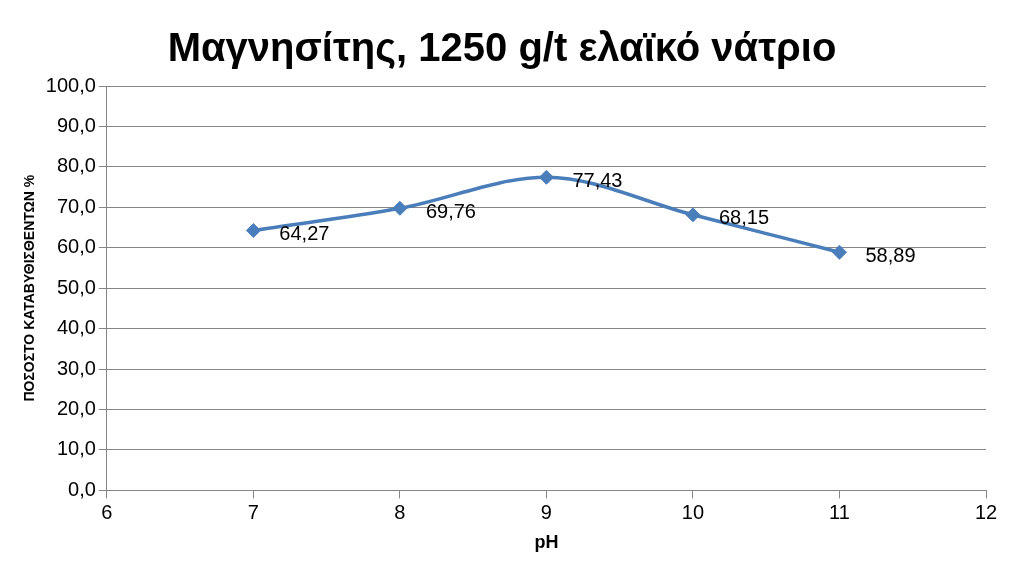  What do you see at coordinates (76, 327) in the screenshot?
I see `y-tick-label: 40,0` at bounding box center [76, 327].